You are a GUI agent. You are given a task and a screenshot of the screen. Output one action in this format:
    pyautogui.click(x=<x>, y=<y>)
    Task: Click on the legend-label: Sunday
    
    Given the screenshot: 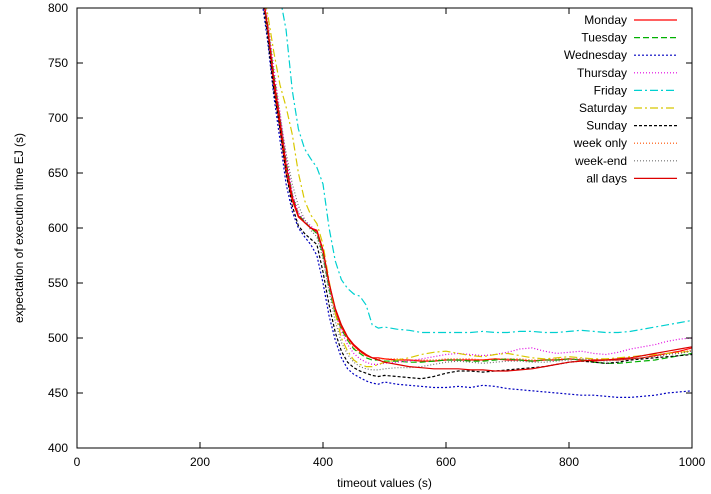 What is the action you would take?
    pyautogui.click(x=606, y=126)
    